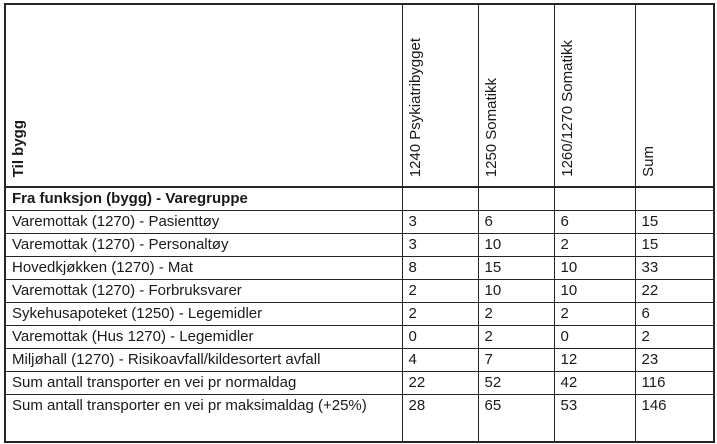 This screenshot has width=717, height=444. I want to click on column-header-cell: 1260/1270 Somatikk, so click(594, 95).